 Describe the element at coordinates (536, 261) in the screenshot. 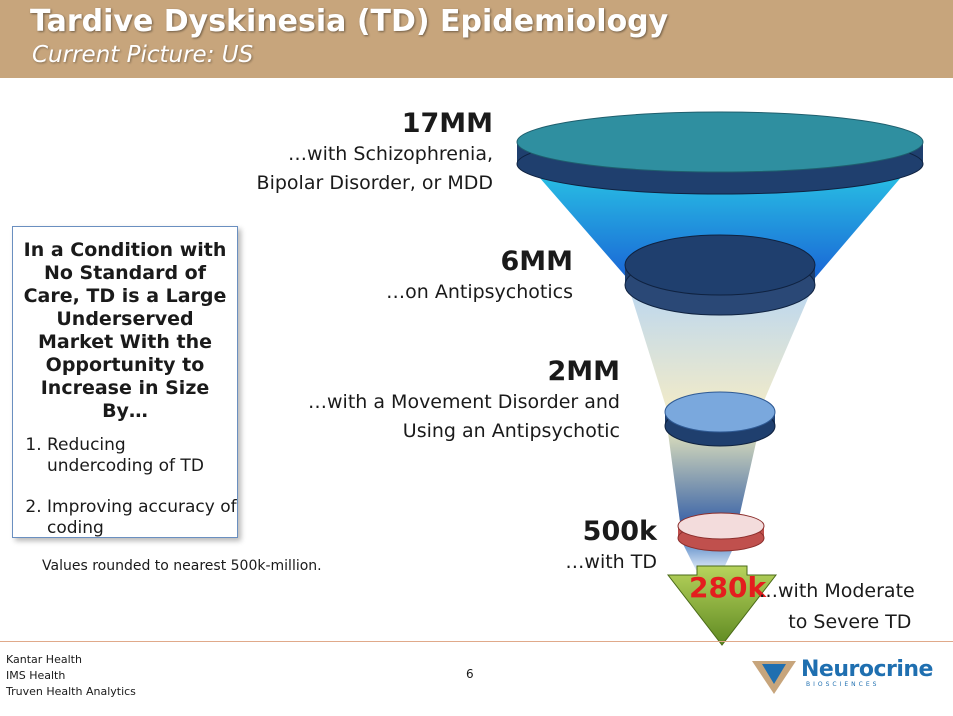

I see `level-value: 6MM` at that location.